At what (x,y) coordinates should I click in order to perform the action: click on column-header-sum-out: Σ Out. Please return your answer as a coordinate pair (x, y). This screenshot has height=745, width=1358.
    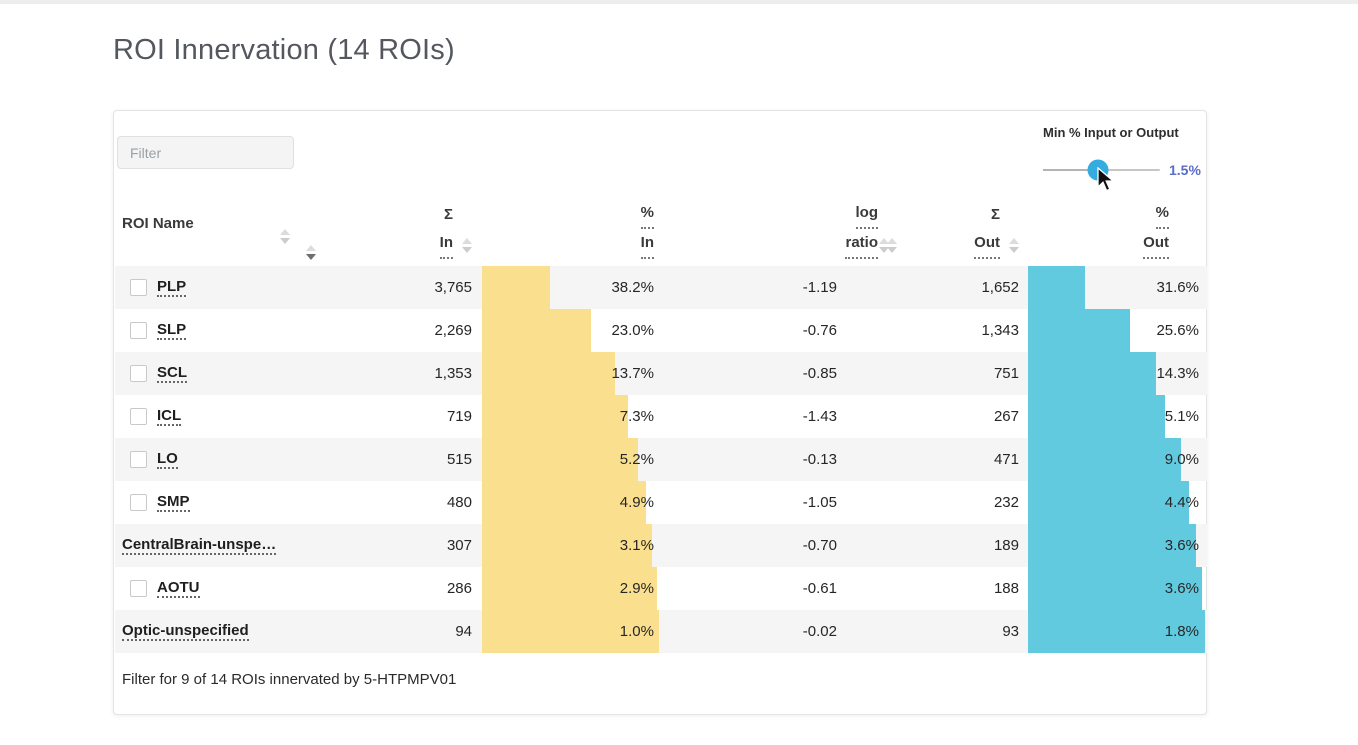
    Looking at the image, I should click on (928, 231).